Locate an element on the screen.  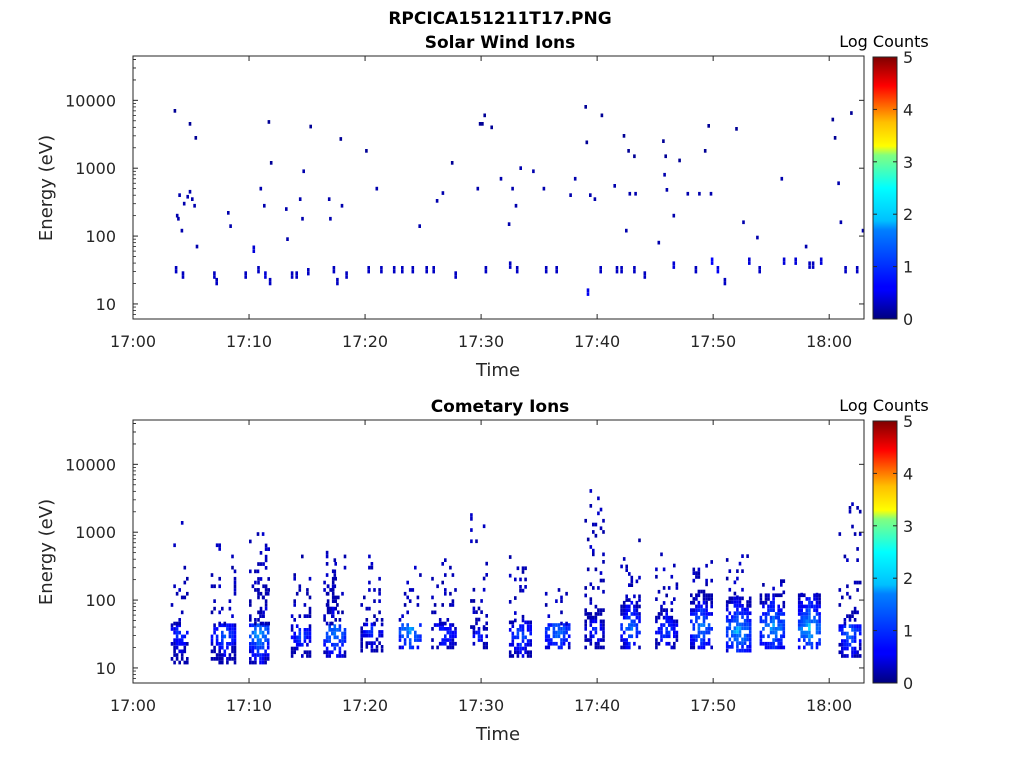
x-tick-label: 18:00 is located at coordinates (829, 705).